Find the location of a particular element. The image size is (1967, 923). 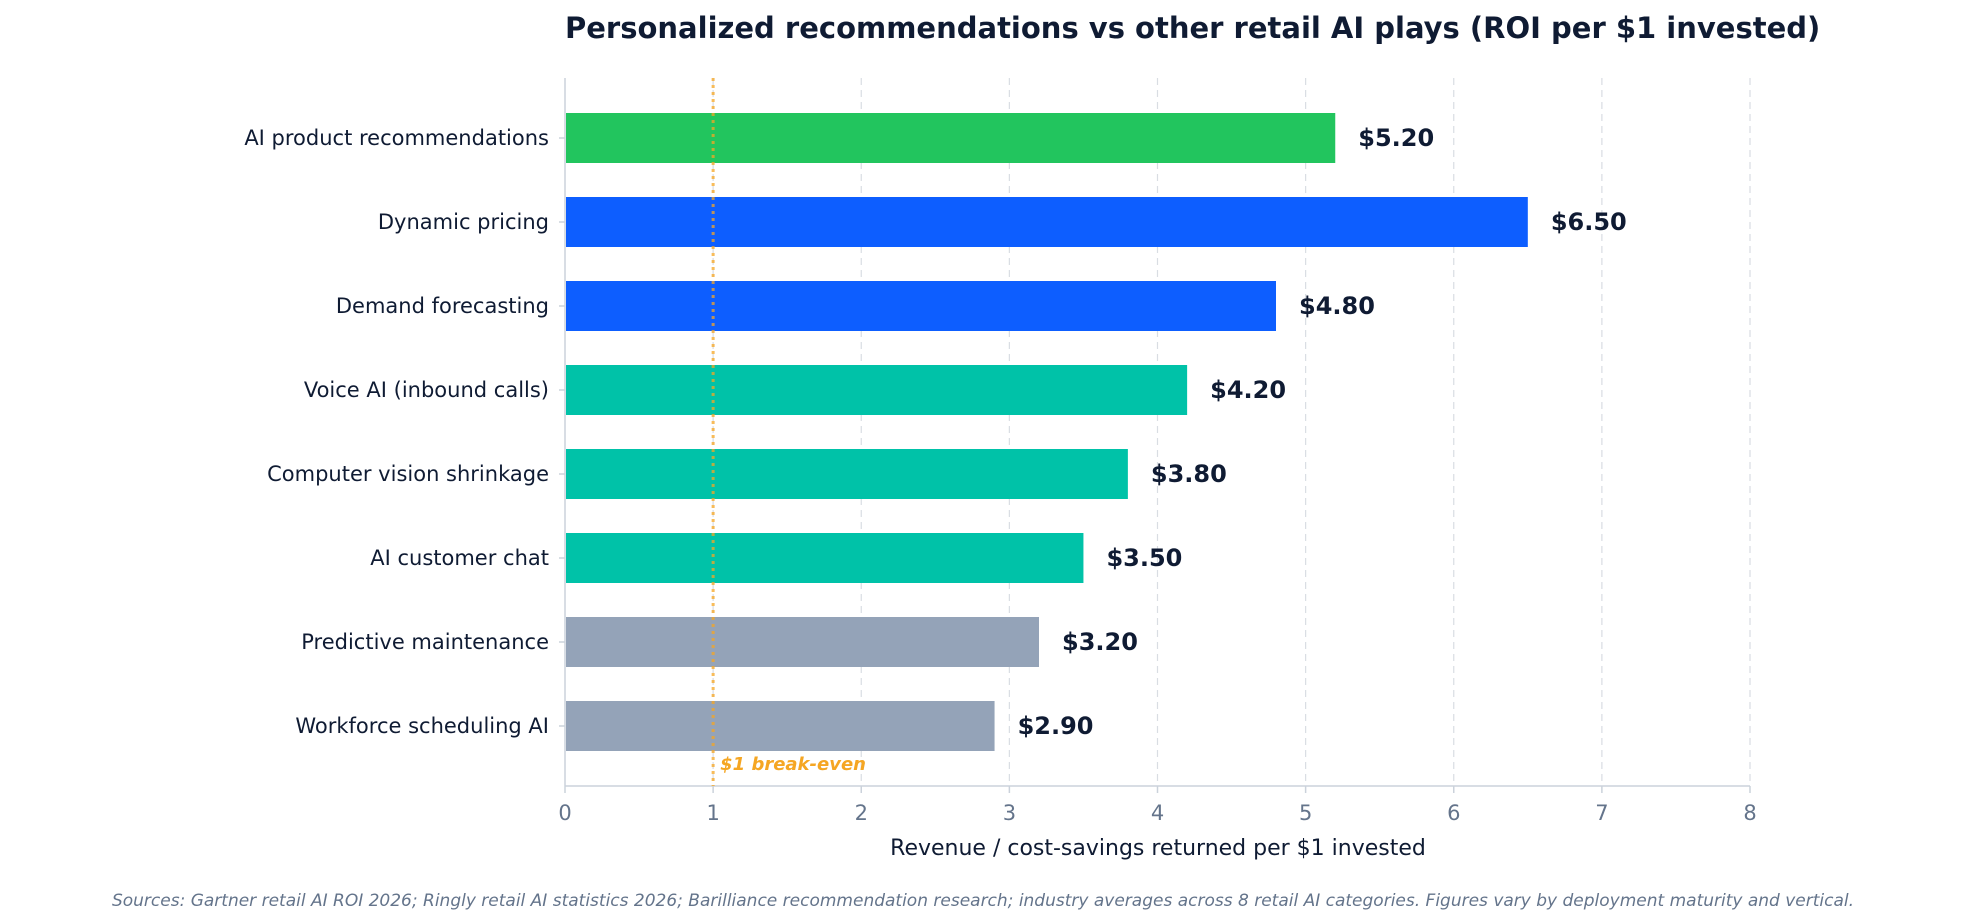

category-label: Workforce scheduling AI is located at coordinates (422, 726).